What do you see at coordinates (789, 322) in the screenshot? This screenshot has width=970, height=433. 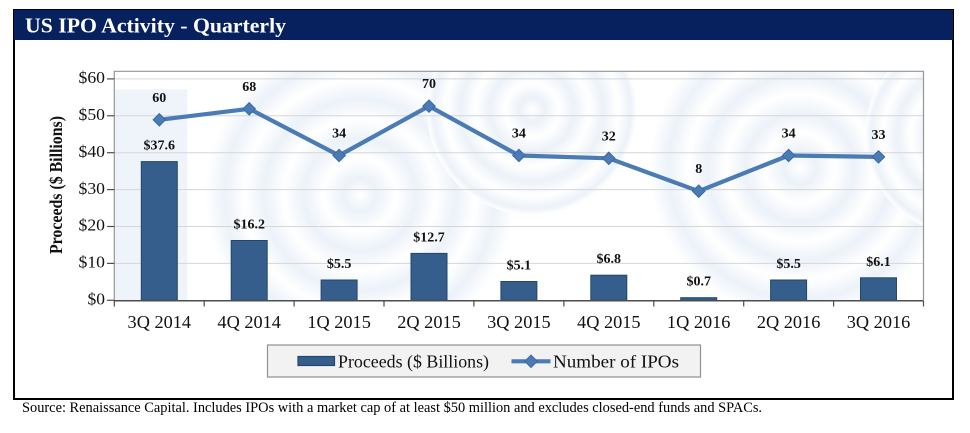 I see `svg-text: 2Q 2016` at bounding box center [789, 322].